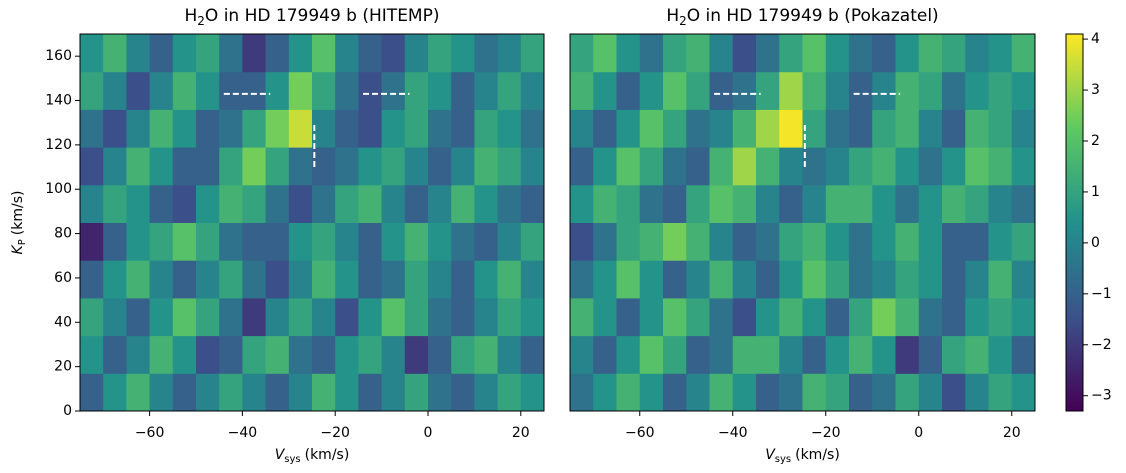 The width and height of the screenshot is (1126, 473). I want to click on label-sub: sys, so click(292, 459).